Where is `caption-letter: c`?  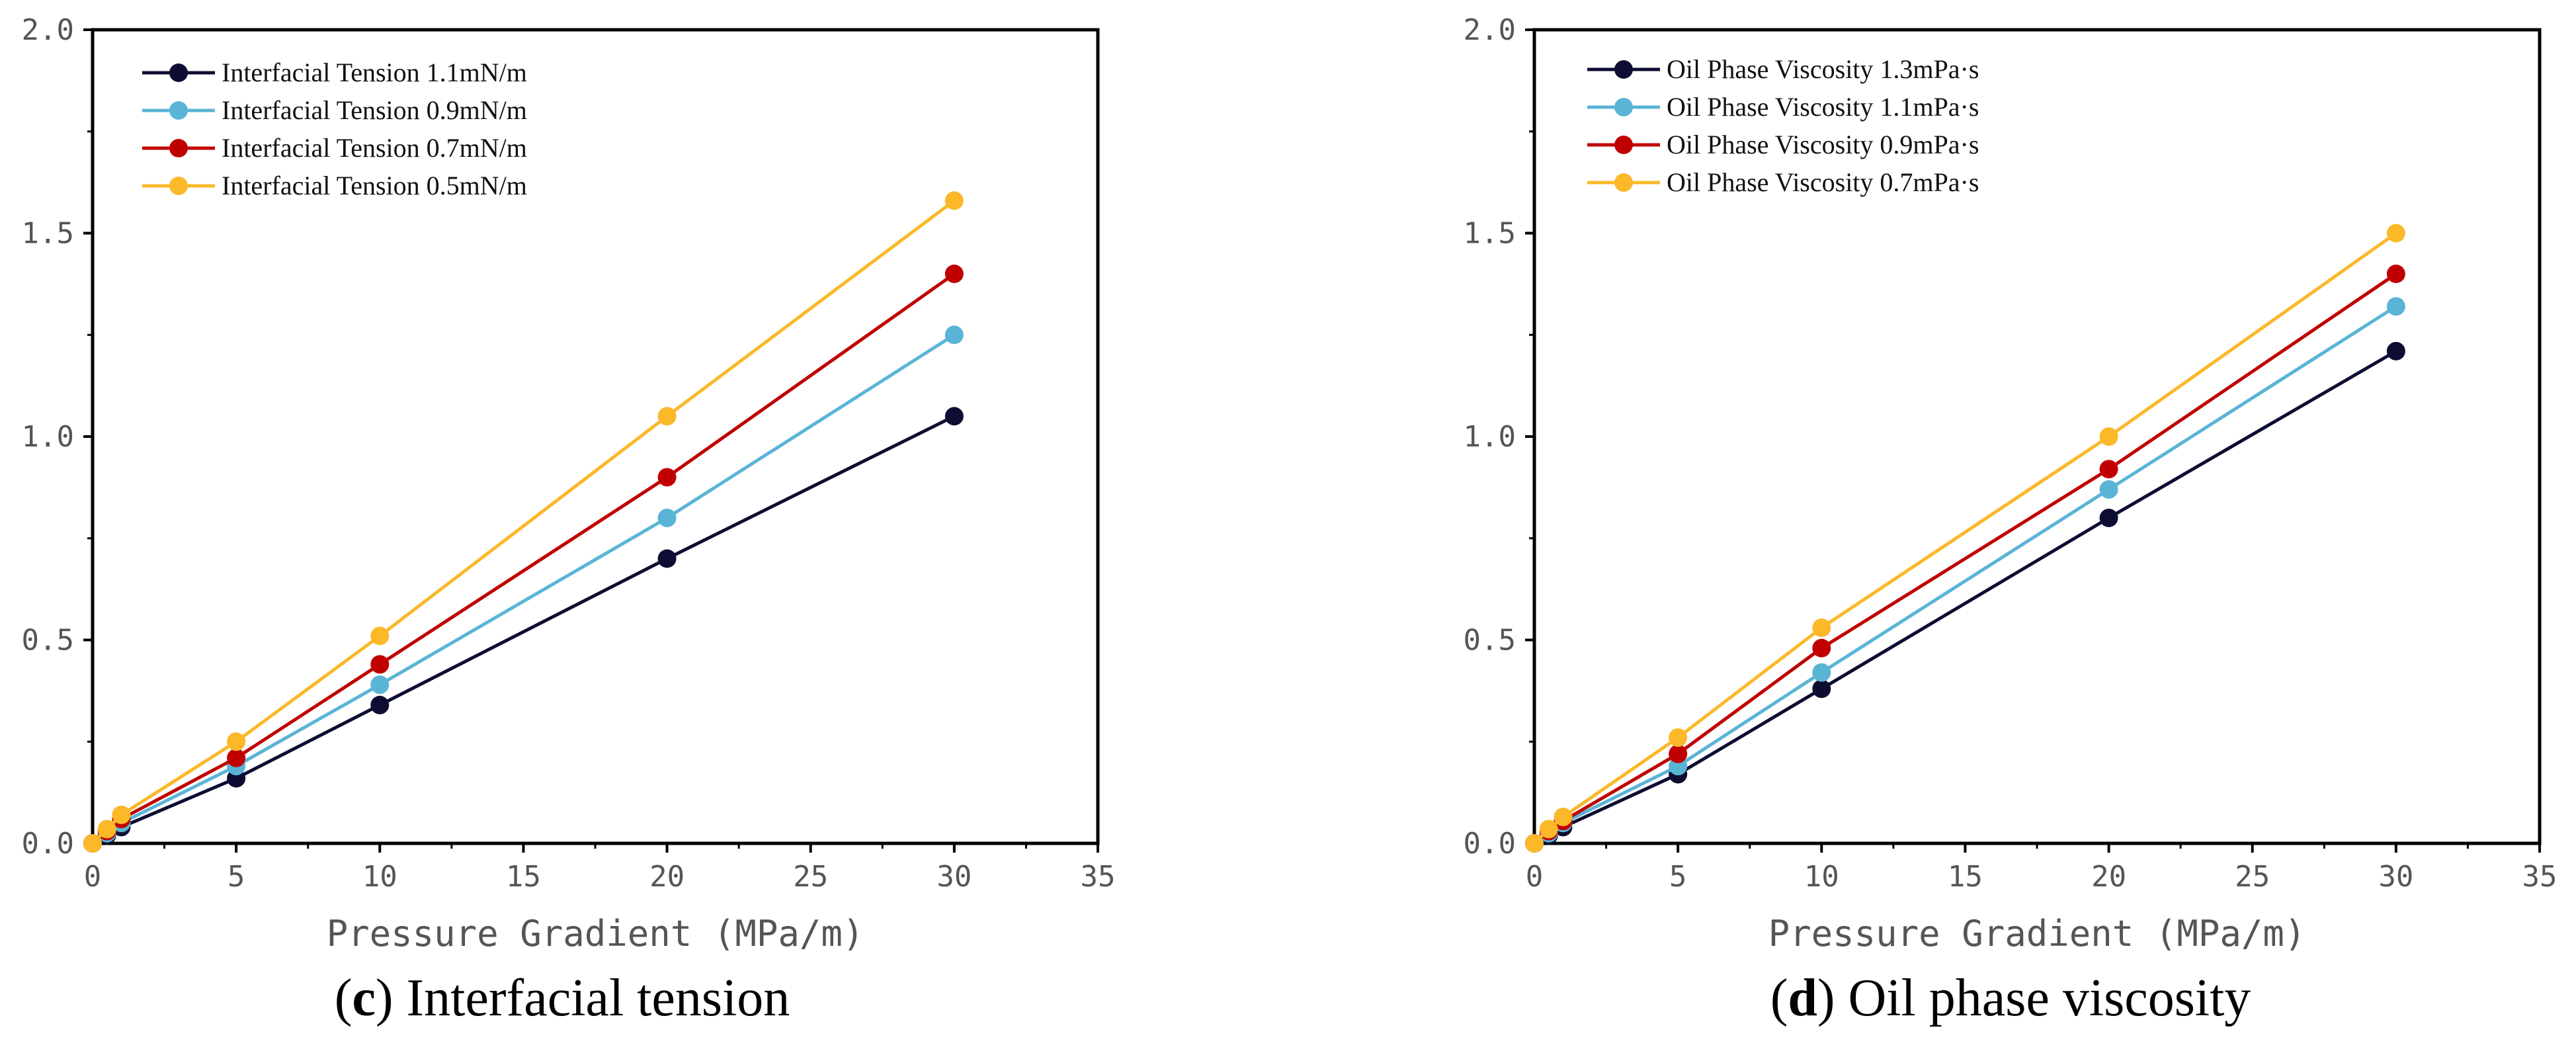 caption-letter: c is located at coordinates (364, 998).